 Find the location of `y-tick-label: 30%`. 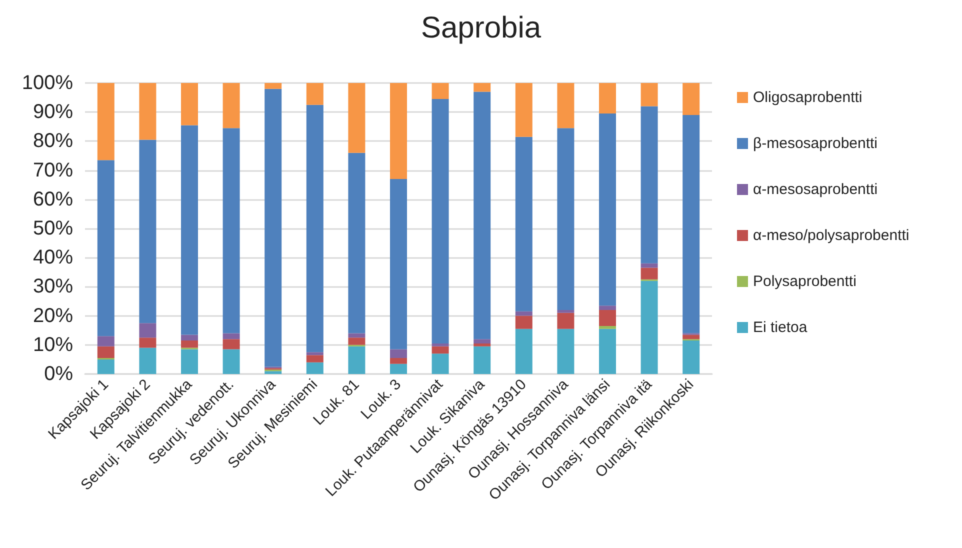

y-tick-label: 30% is located at coordinates (53, 287).